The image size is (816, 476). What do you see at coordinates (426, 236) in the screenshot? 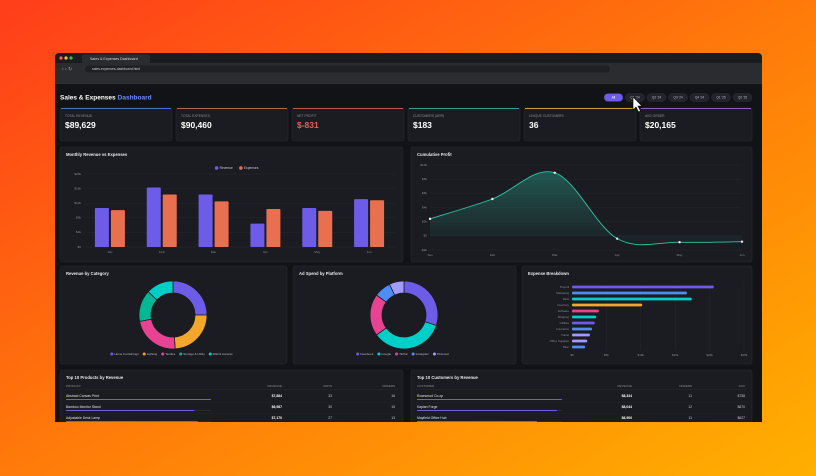
I see `y-tick-label: $0` at bounding box center [426, 236].